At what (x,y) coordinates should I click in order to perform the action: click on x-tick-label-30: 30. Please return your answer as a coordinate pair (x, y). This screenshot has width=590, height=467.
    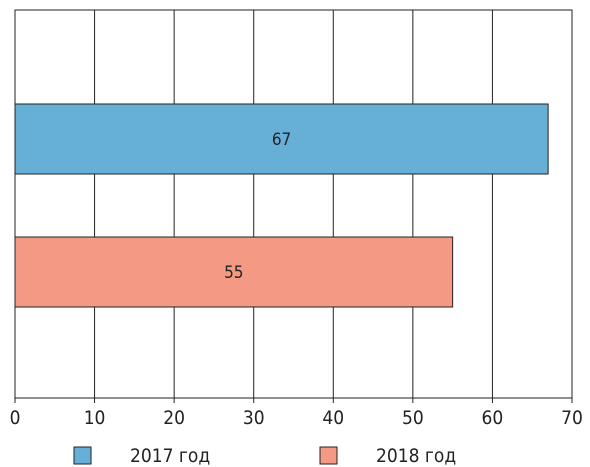
    Looking at the image, I should click on (254, 418).